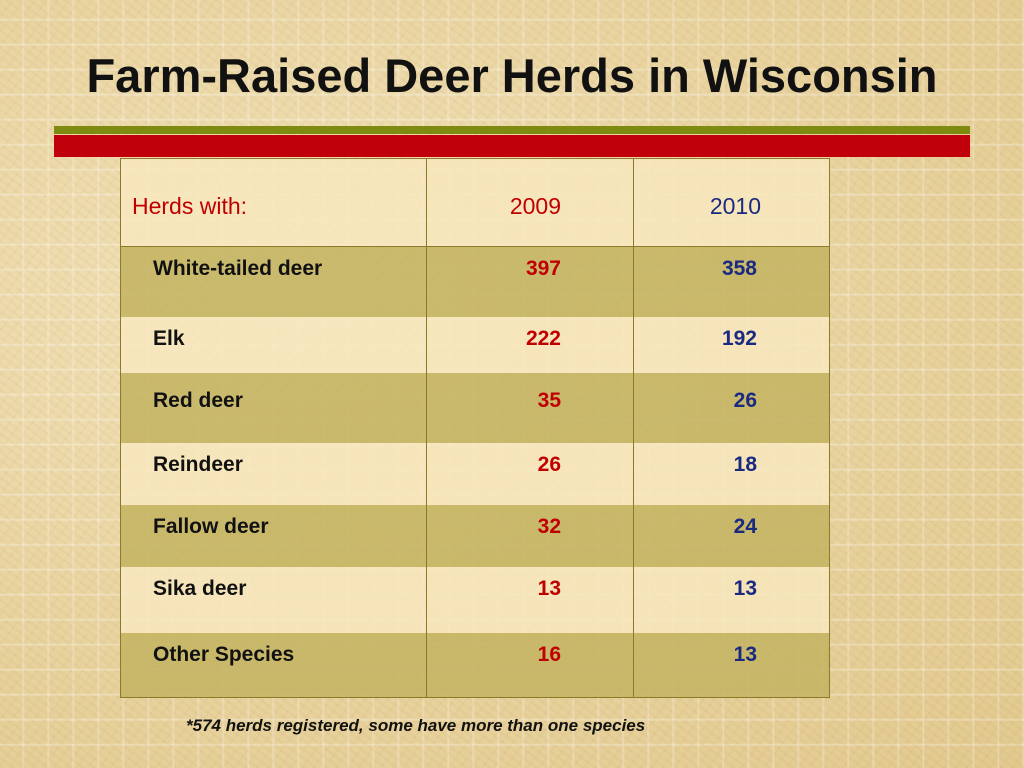  What do you see at coordinates (475, 536) in the screenshot?
I see `table-row: Fallow deer 32 24` at bounding box center [475, 536].